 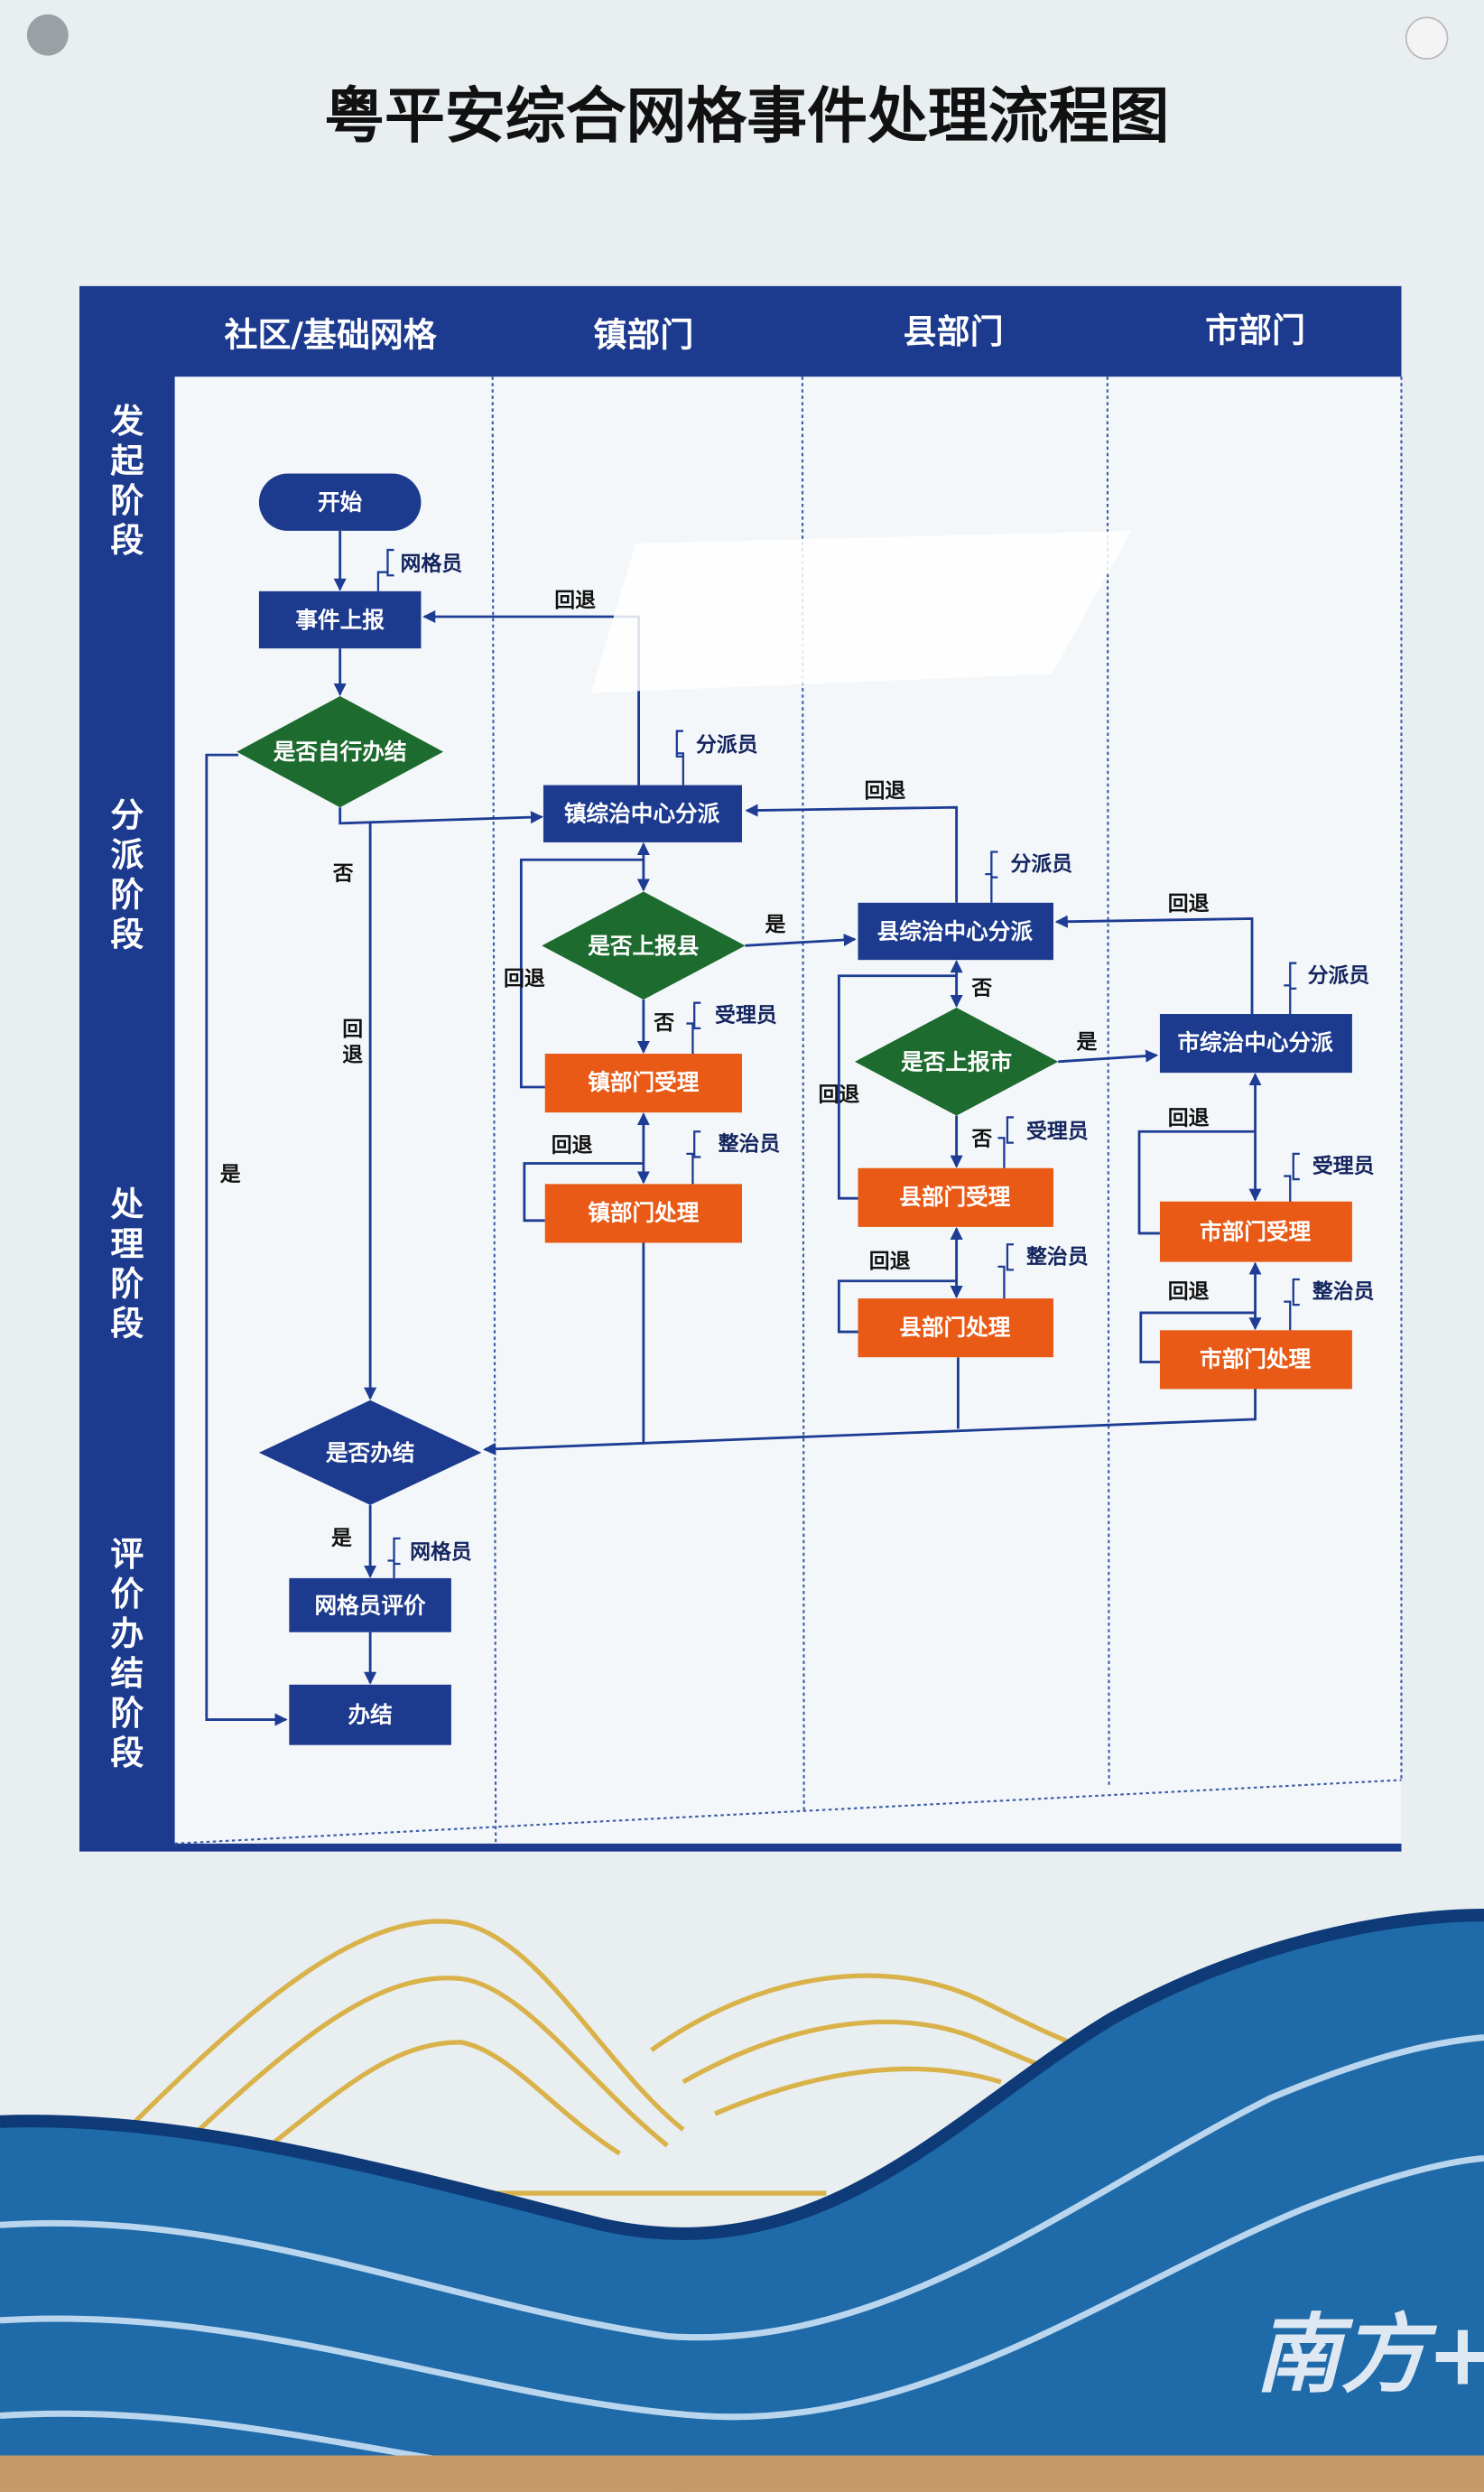 I want to click on svg-text: 镇部门处理, so click(x=644, y=1213).